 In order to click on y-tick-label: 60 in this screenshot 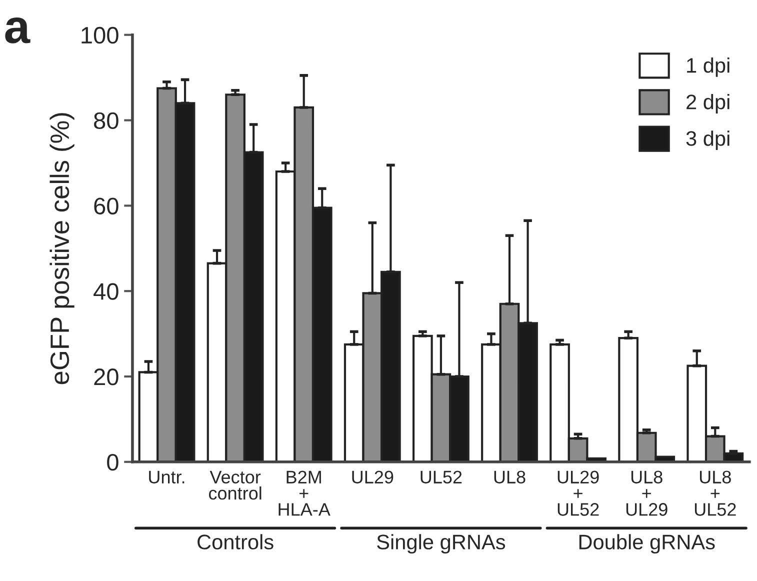, I will do `click(106, 206)`.